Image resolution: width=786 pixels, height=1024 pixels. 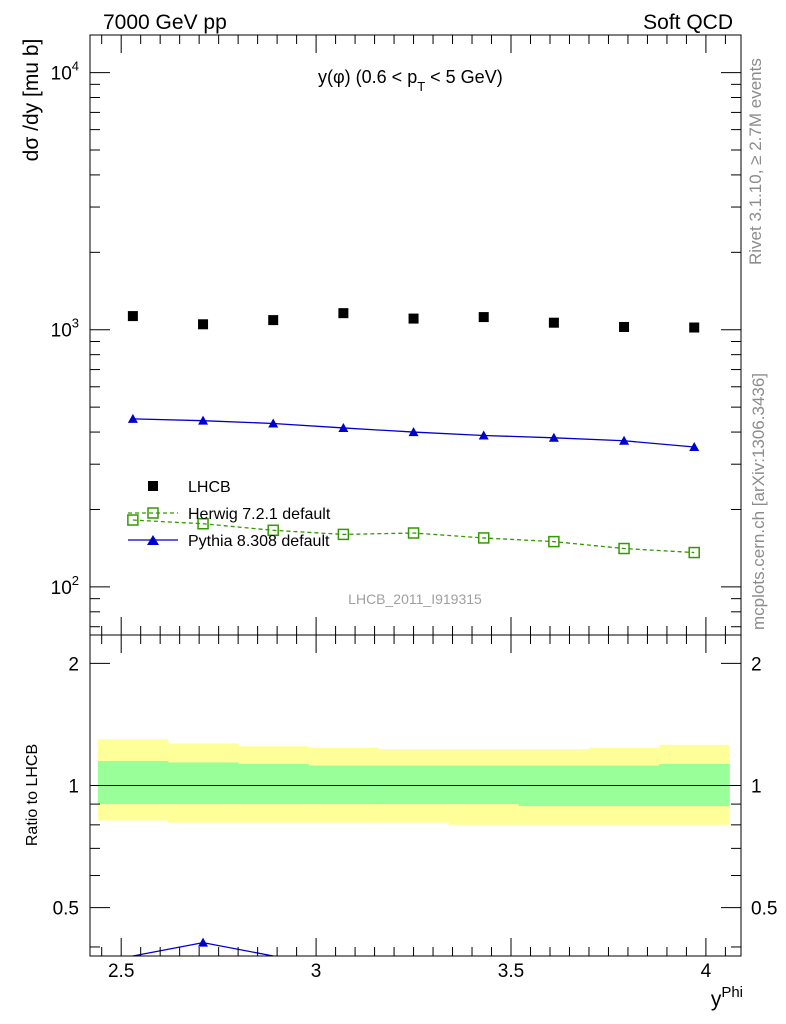 I want to click on ratio-ytick-label-right: 0.5, so click(x=764, y=909).